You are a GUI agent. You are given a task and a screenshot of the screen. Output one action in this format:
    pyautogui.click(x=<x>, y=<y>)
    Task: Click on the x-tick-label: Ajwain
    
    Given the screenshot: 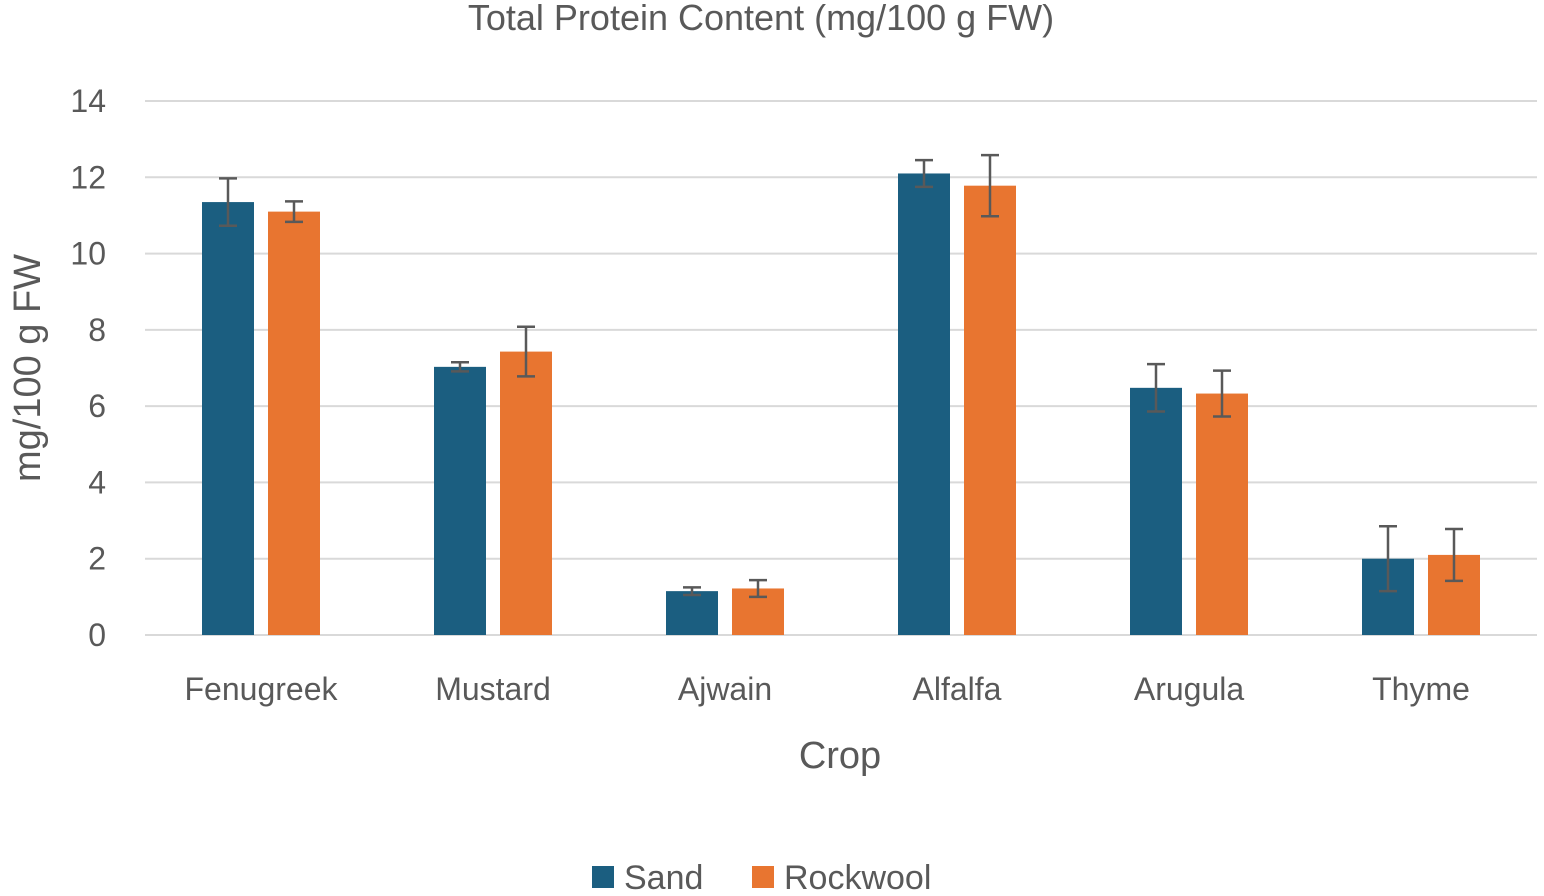 What is the action you would take?
    pyautogui.click(x=725, y=689)
    